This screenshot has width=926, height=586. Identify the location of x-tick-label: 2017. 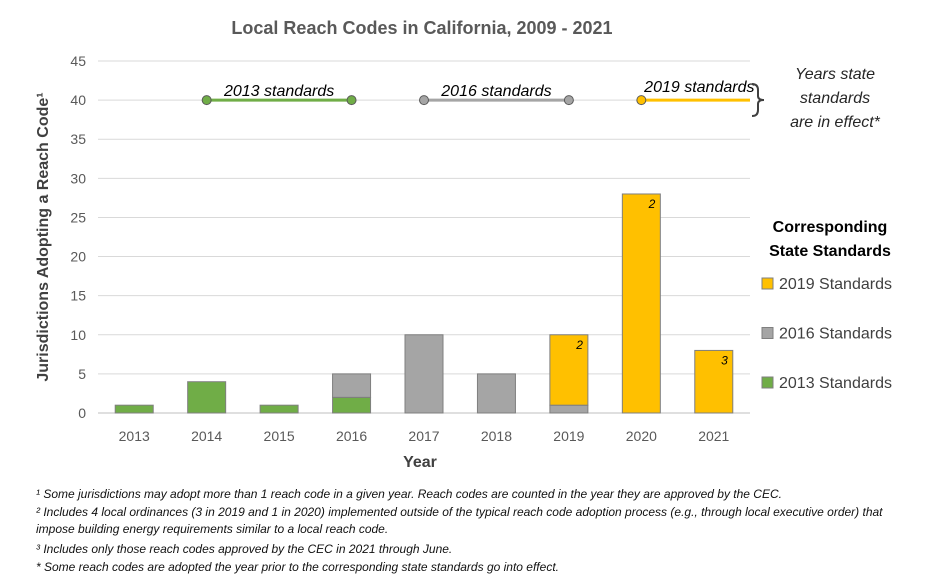
(423, 436).